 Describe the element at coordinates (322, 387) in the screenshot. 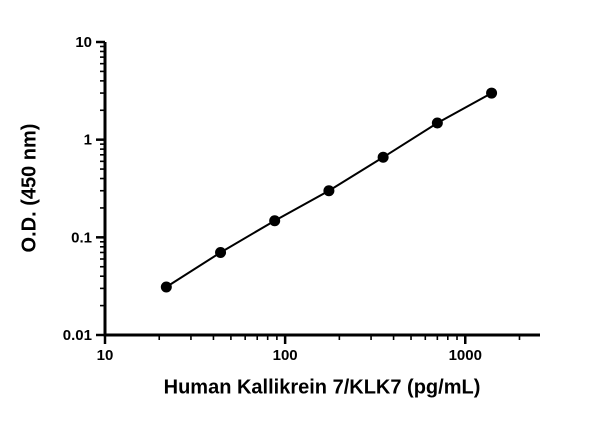

I see `x-axis-title: Human Kallikrein 7/KLK7 (pg/mL)` at that location.